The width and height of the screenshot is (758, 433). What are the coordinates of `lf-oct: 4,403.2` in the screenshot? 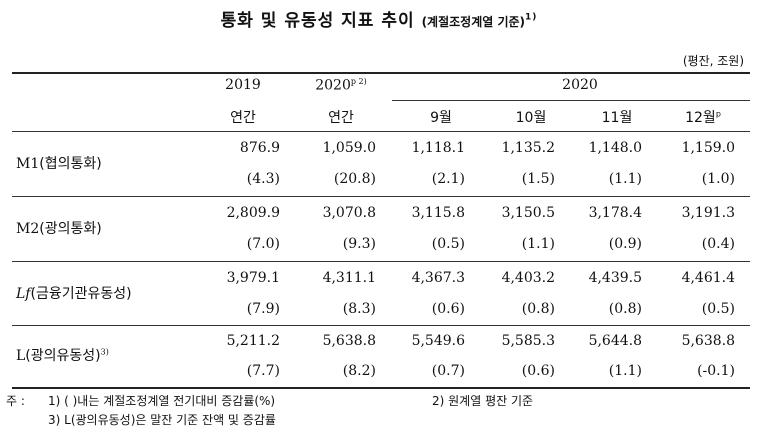 It's located at (510, 278).